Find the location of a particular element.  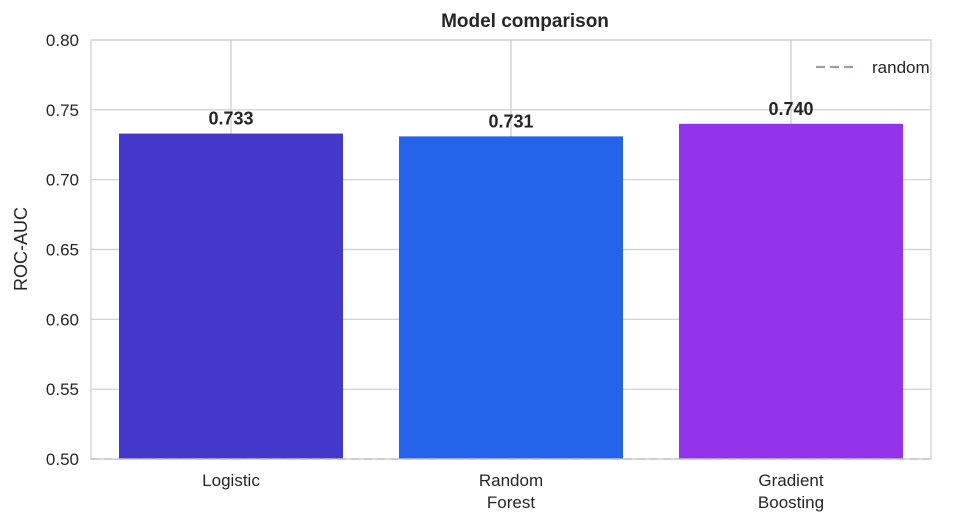

value-labels: 0.733 0.731 0.740 is located at coordinates (510, 115).